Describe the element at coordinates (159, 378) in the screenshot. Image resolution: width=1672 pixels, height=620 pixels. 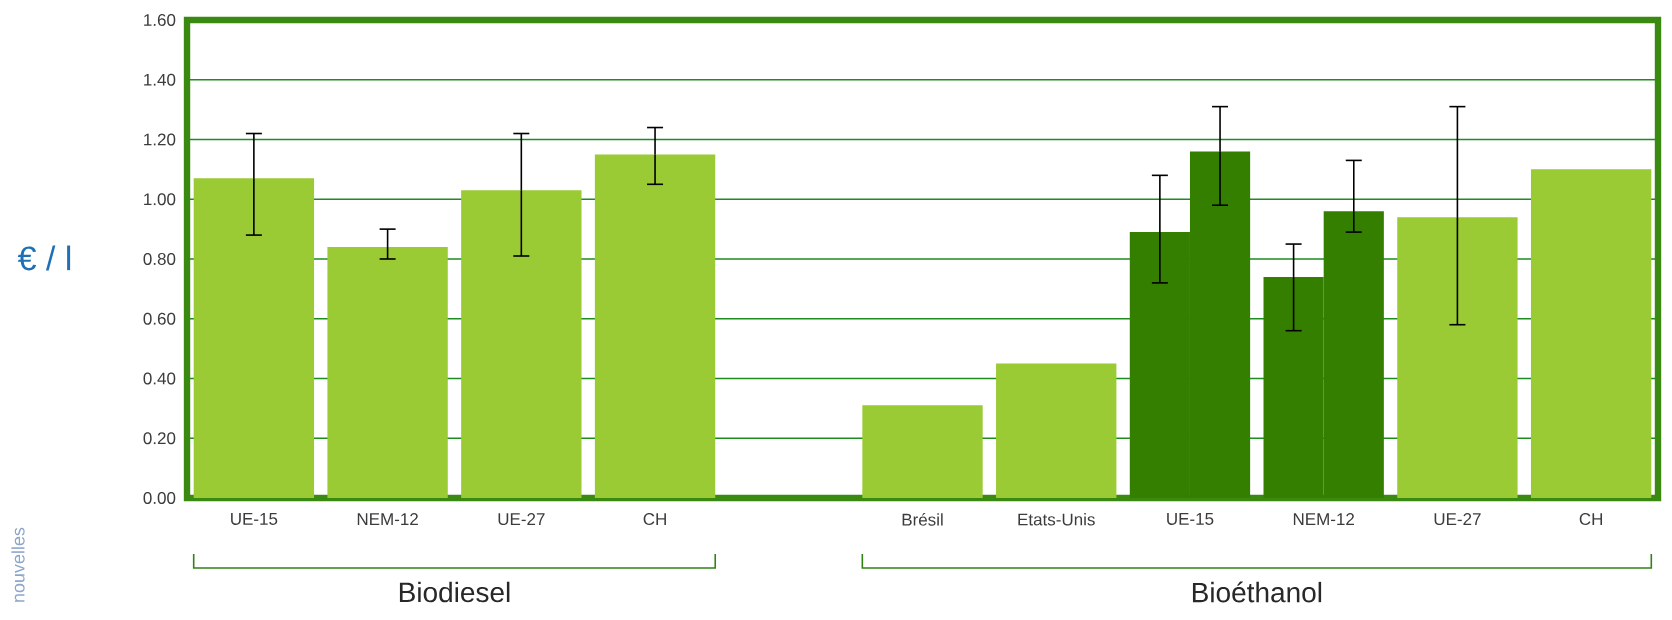
I see `y-tick-label: 0.40` at that location.